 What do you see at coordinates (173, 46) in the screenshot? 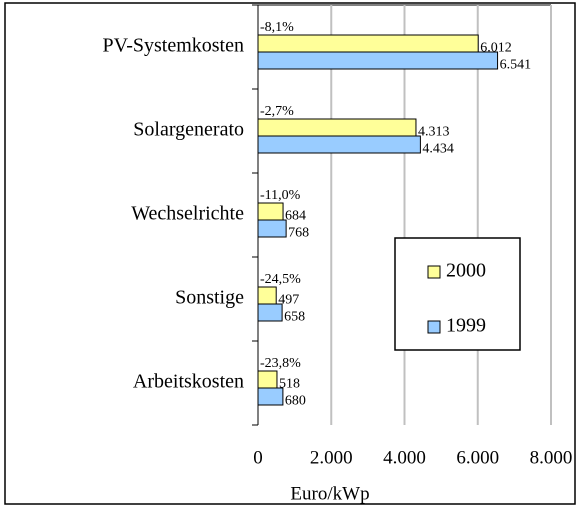
I see `y-tick-label: PV-Systemkosten` at bounding box center [173, 46].